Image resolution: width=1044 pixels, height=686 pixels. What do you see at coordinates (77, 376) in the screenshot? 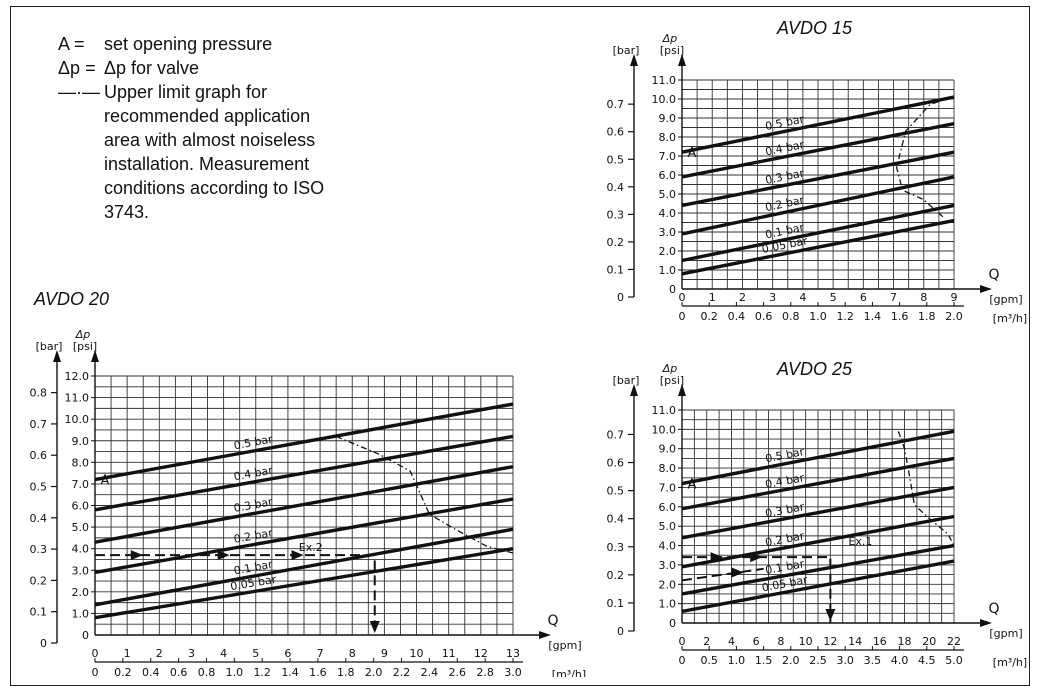
I see `psi-tick-label: 12.0` at bounding box center [77, 376].